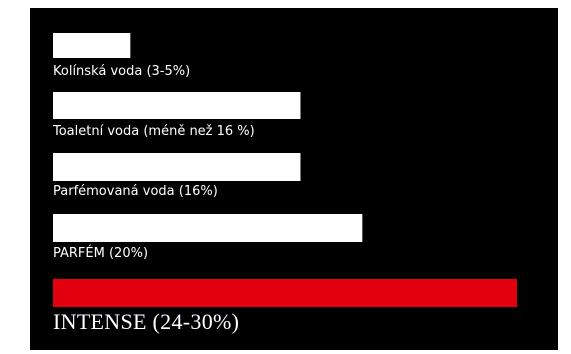  What do you see at coordinates (135, 191) in the screenshot?
I see `category-label-2: Parfémovaná voda (16%)` at bounding box center [135, 191].